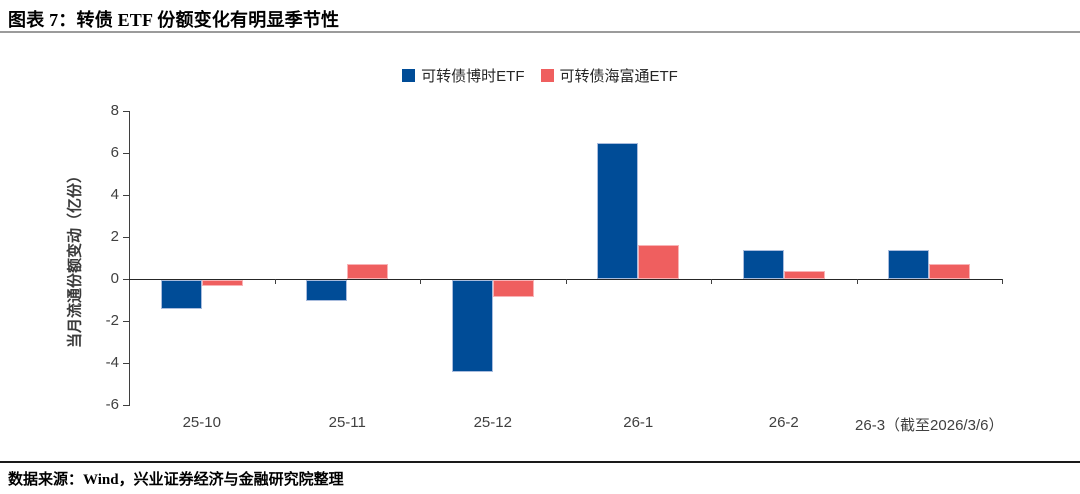 The image size is (1080, 494). Describe the element at coordinates (181, 295) in the screenshot. I see `bar-series0-cat0` at that location.